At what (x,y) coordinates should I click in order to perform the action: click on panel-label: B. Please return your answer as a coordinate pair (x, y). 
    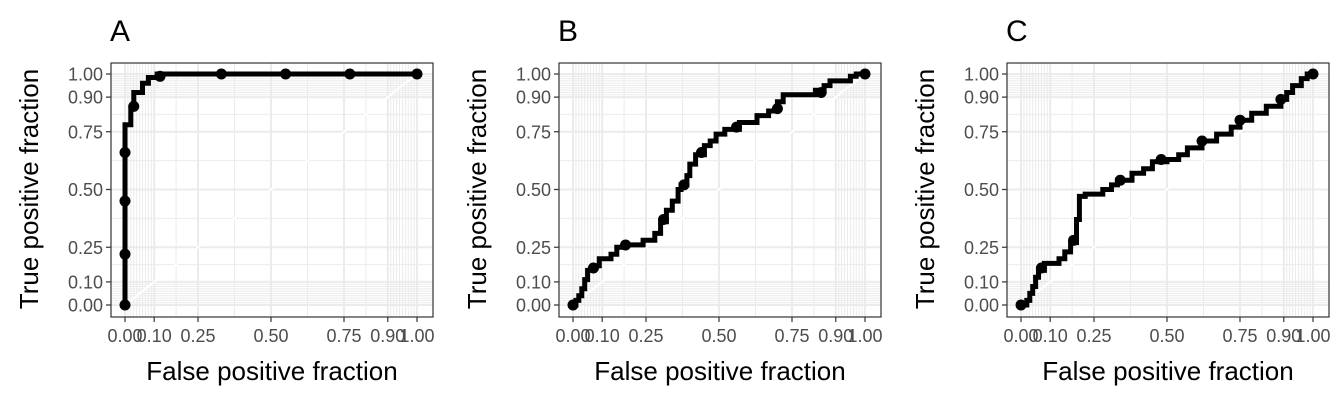
    Looking at the image, I should click on (568, 31).